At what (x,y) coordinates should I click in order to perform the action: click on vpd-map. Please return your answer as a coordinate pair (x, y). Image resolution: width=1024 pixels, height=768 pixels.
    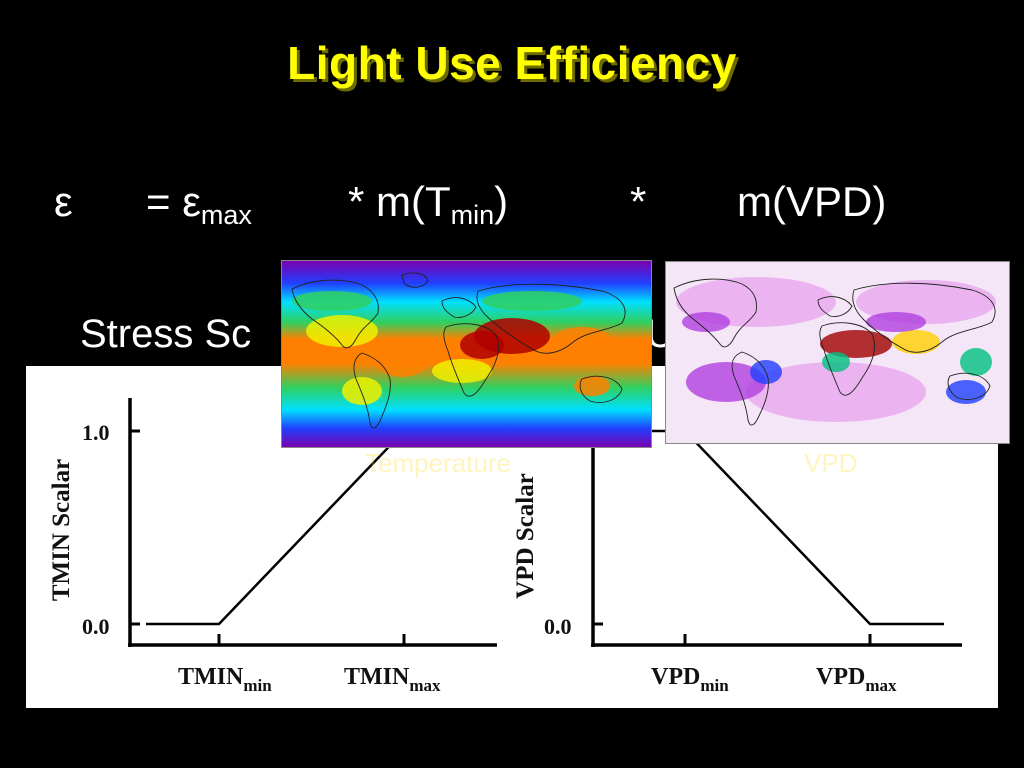
    Looking at the image, I should click on (837, 352).